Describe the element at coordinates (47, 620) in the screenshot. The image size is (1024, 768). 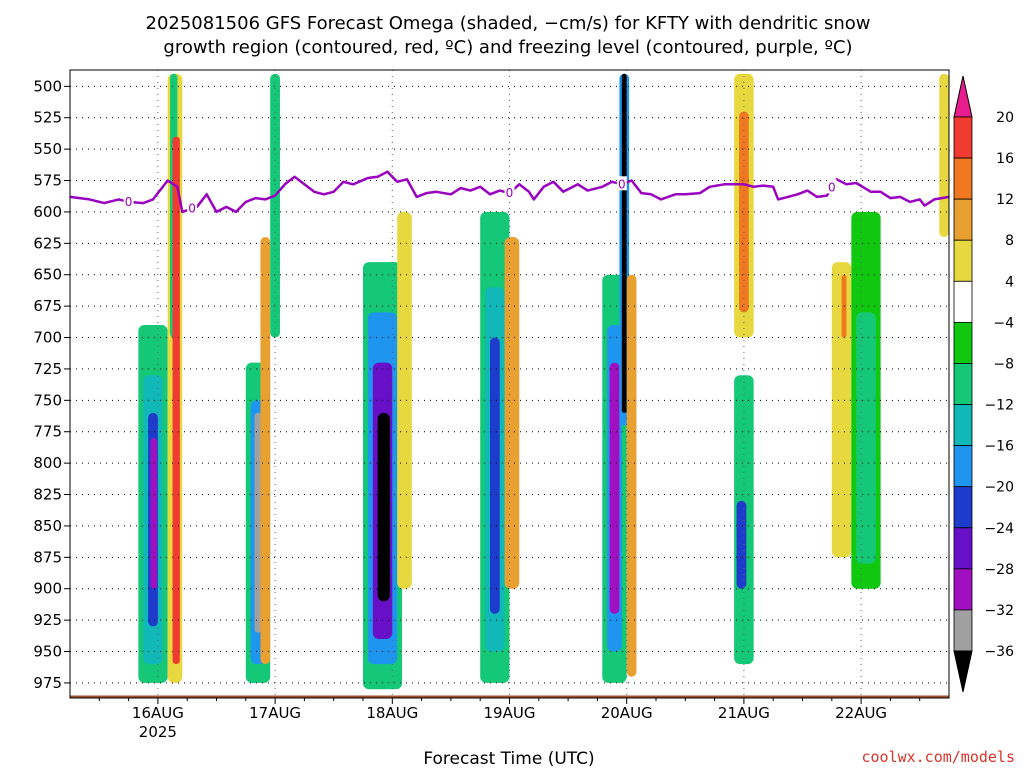
I see `y-tick-label: 925` at that location.